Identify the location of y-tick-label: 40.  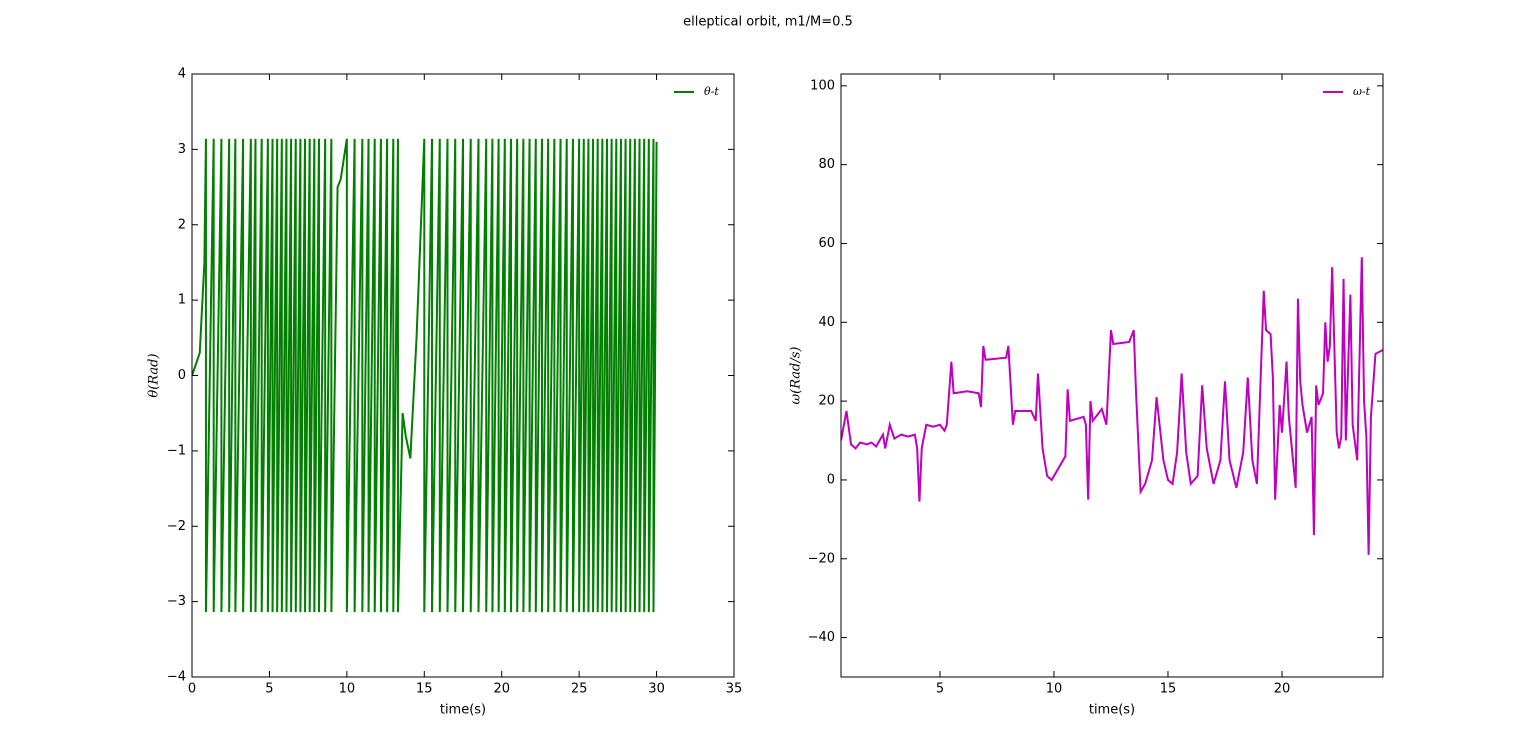
(826, 322).